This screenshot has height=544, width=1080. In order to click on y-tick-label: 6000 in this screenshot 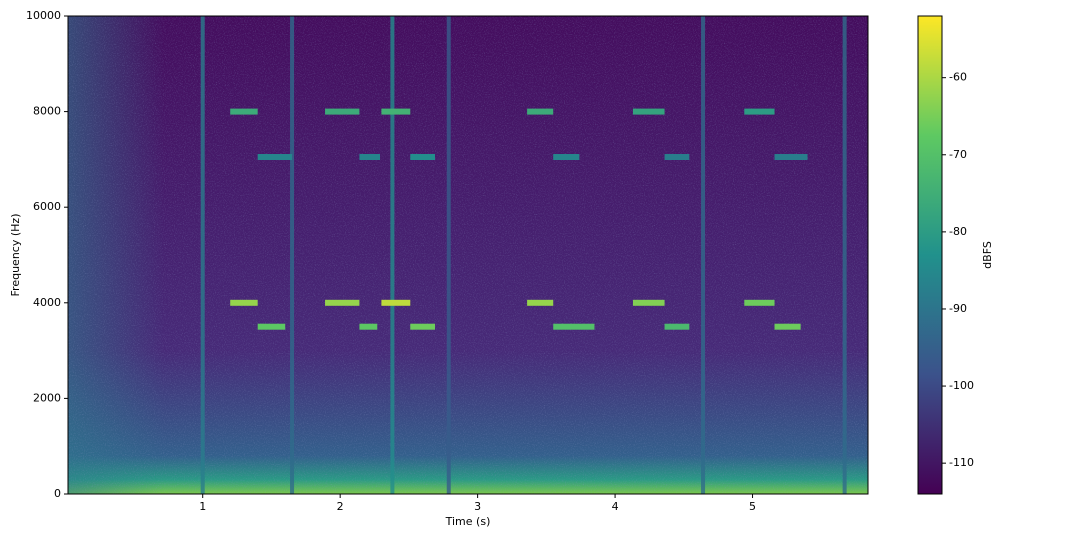, I will do `click(47, 206)`.